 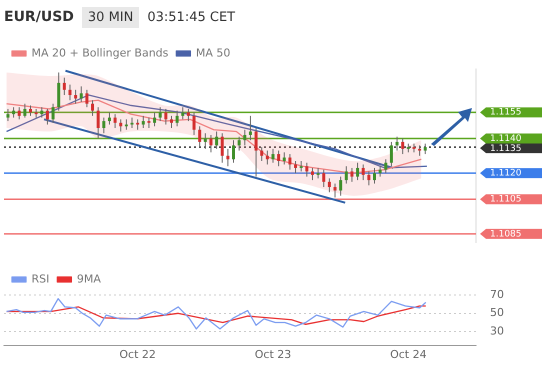 I want to click on y-tick-label: 1.1155, so click(x=506, y=113).